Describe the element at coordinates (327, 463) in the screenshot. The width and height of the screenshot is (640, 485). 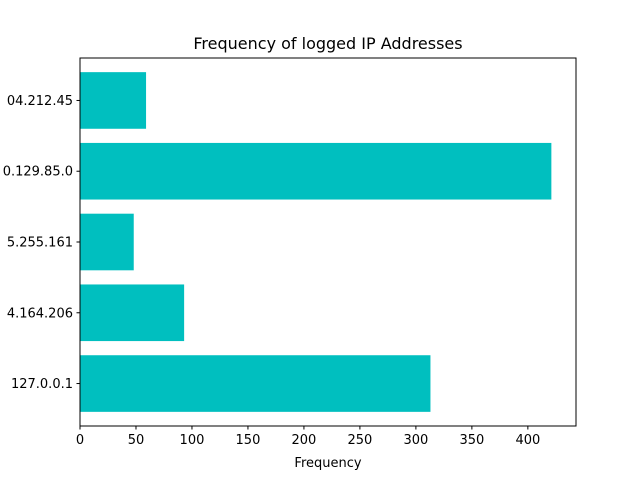
I see `x-axis-label: Frequency` at that location.